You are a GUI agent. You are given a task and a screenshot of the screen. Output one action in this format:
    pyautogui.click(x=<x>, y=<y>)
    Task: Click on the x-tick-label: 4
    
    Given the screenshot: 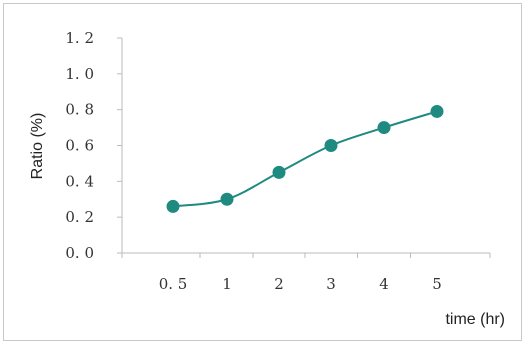 What is the action you would take?
    pyautogui.click(x=384, y=284)
    